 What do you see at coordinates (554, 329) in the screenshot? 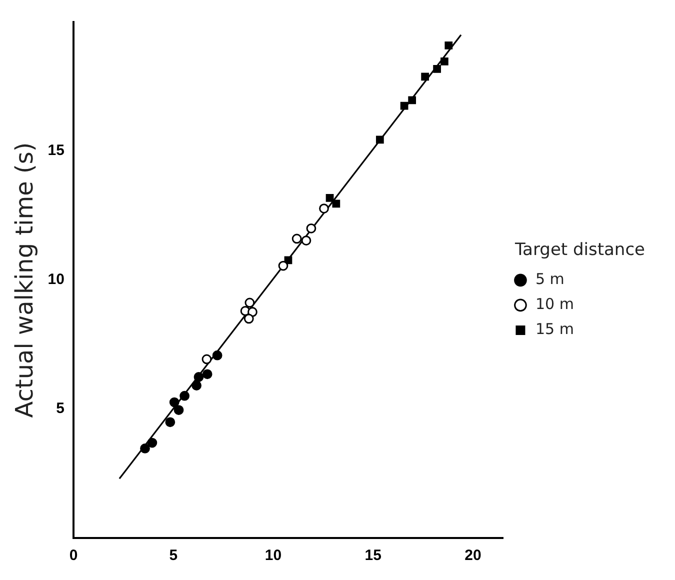
I see `legend-label: 15 m` at bounding box center [554, 329].